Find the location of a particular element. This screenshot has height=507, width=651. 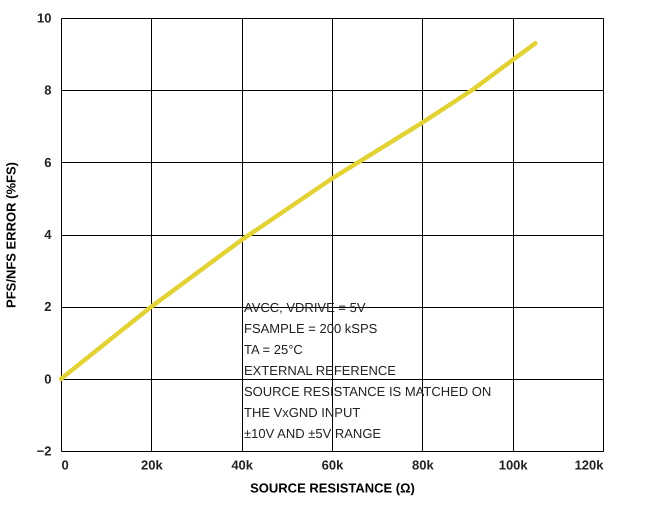

x-tick-label: 0 is located at coordinates (65, 465).